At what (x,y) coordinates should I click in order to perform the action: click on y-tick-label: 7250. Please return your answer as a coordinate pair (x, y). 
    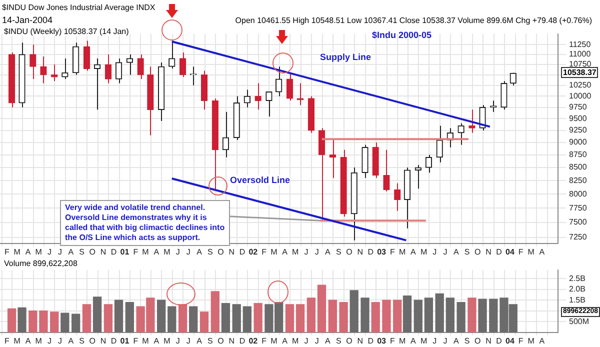
    Looking at the image, I should click on (578, 237).